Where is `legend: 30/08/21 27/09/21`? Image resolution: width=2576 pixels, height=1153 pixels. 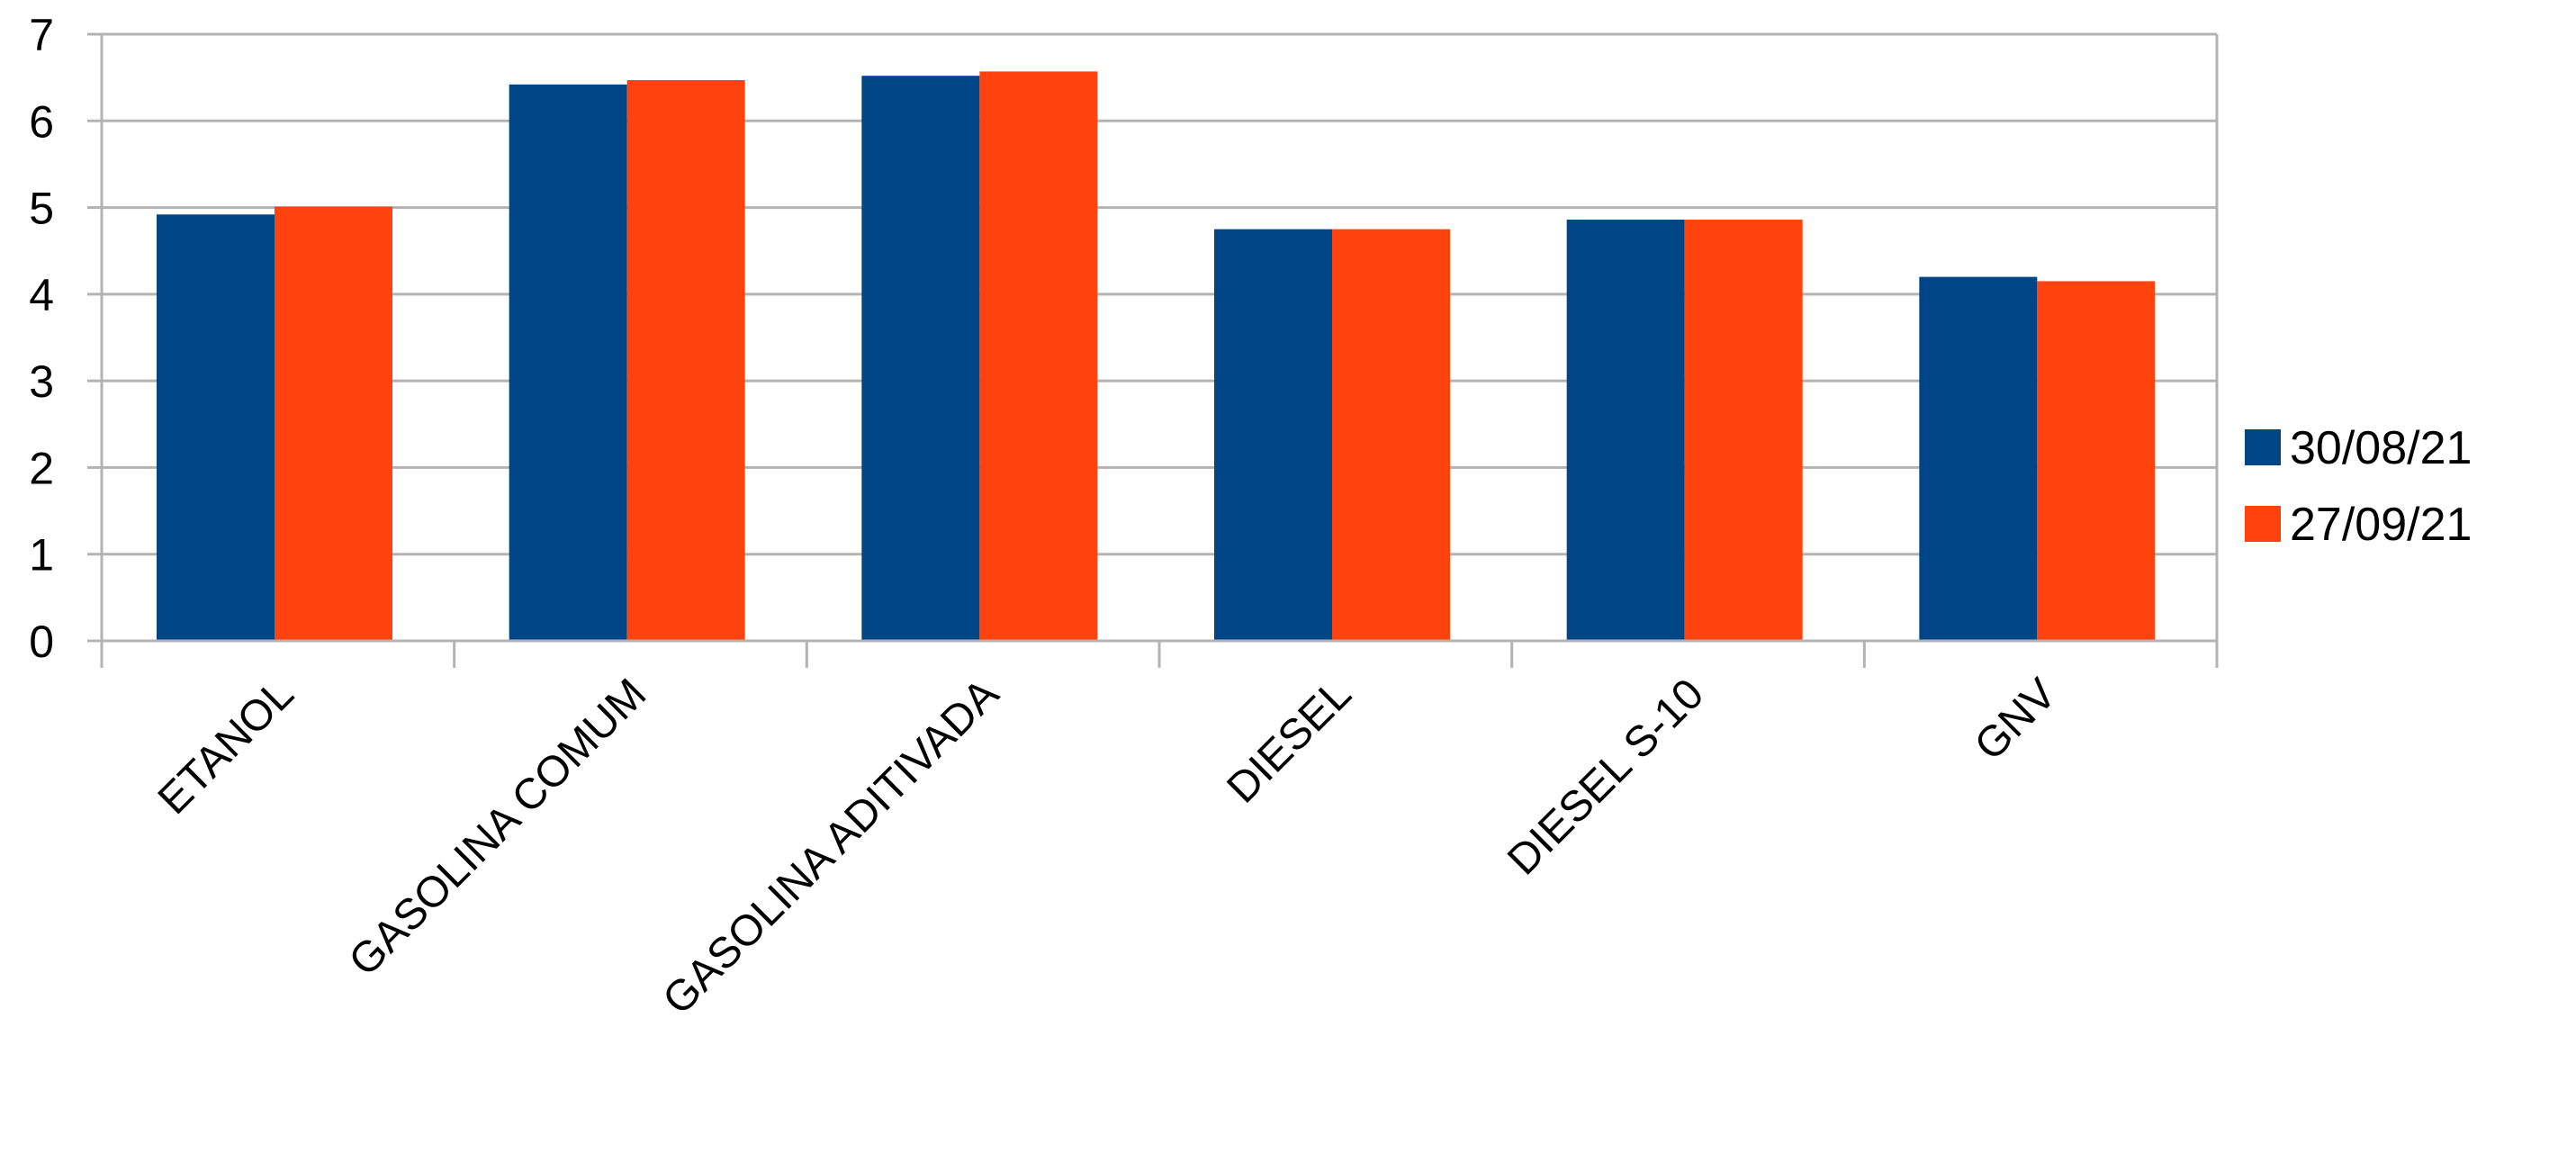
legend: 30/08/21 27/09/21 is located at coordinates (2358, 486).